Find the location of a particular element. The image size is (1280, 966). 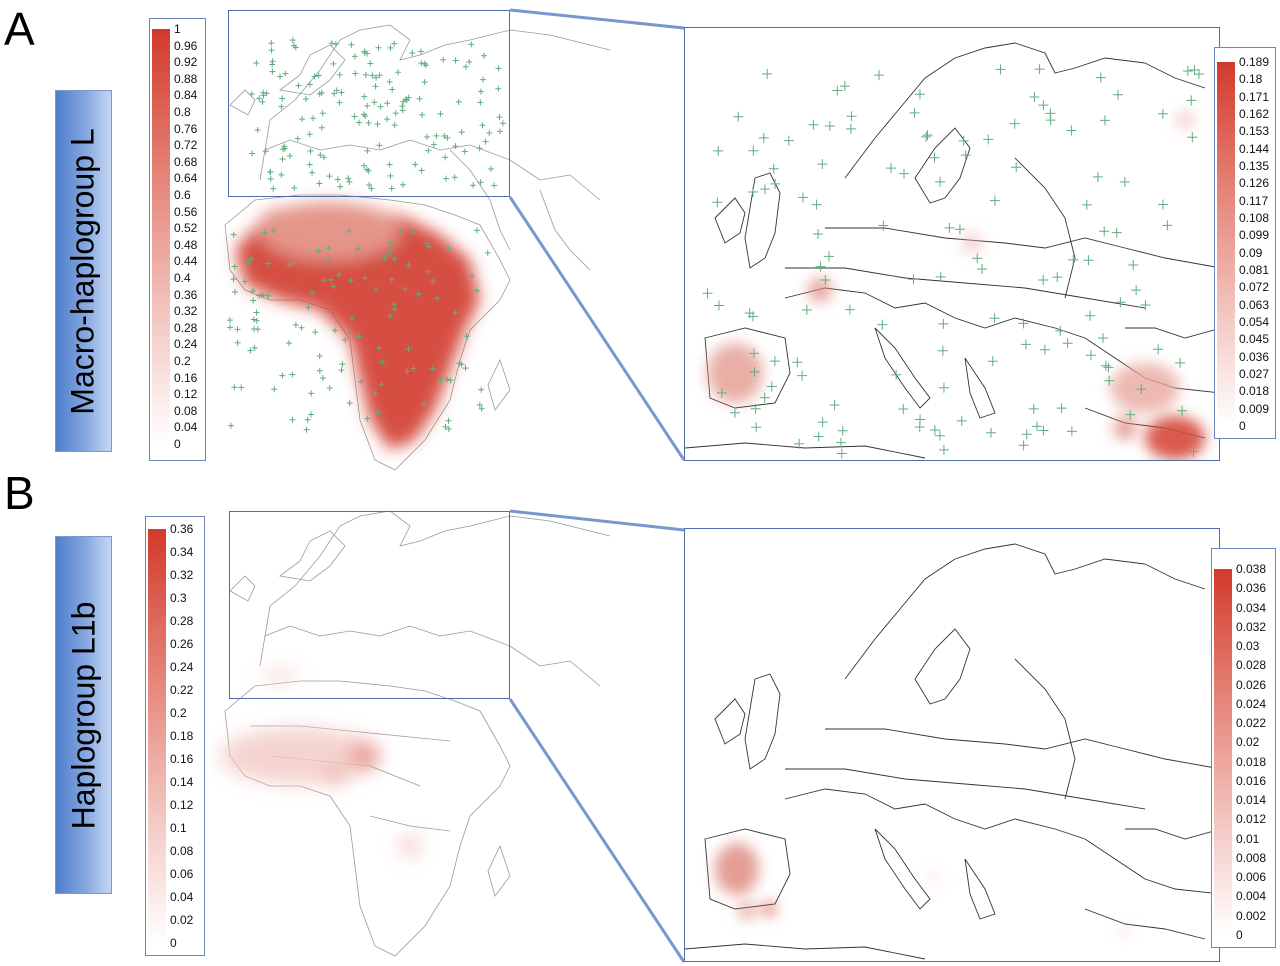

color-scale-bar is located at coordinates (157, 736).